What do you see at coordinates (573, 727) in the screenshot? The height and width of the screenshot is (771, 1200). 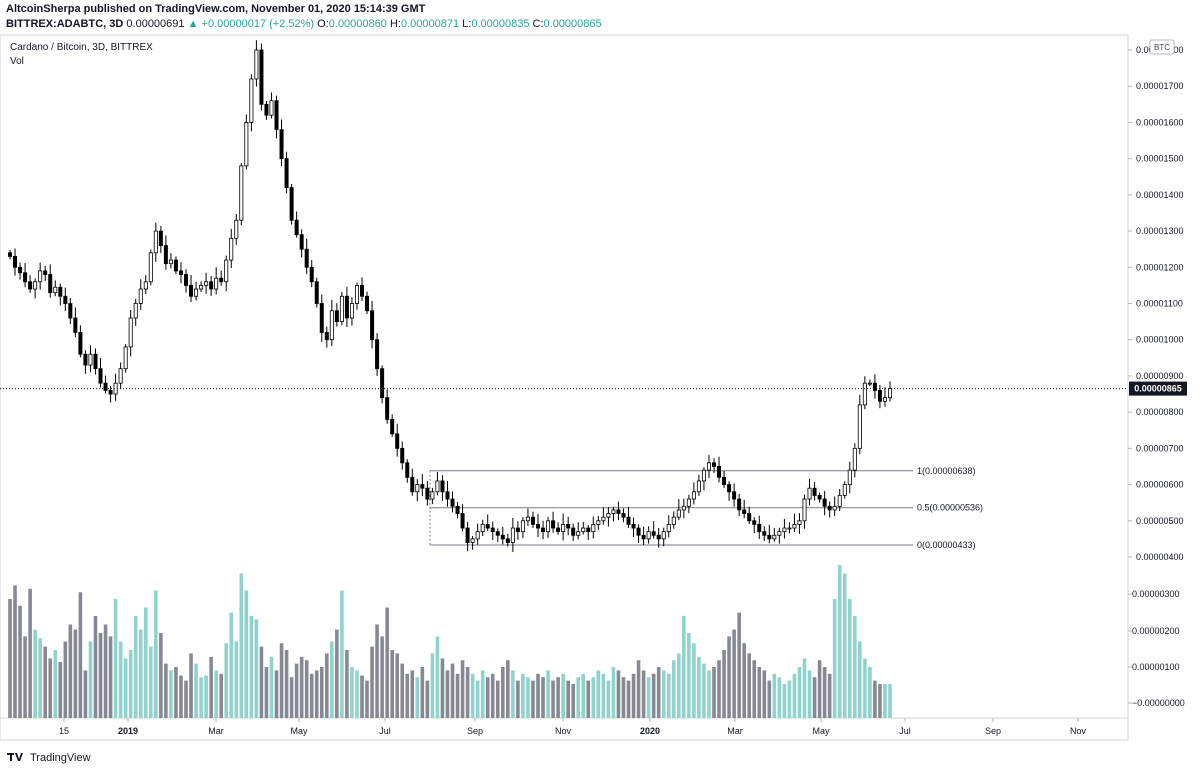 I see `time-axis: 15 2019 Mar May Jul Sep Nov 2020 Mar May Jul Sep Nov` at bounding box center [573, 727].